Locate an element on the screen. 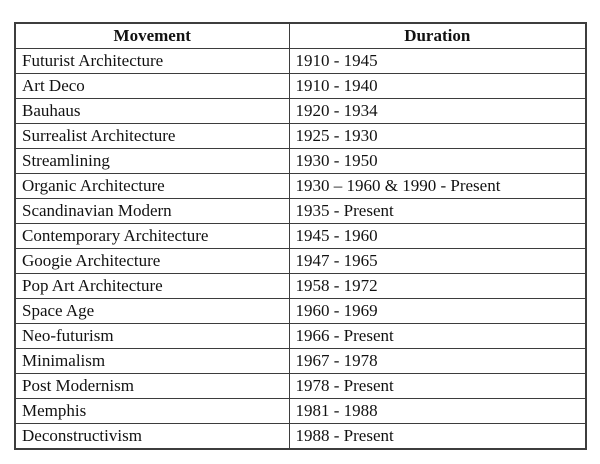 The image size is (600, 464). movement-cell: Contemporary Architecture is located at coordinates (152, 236).